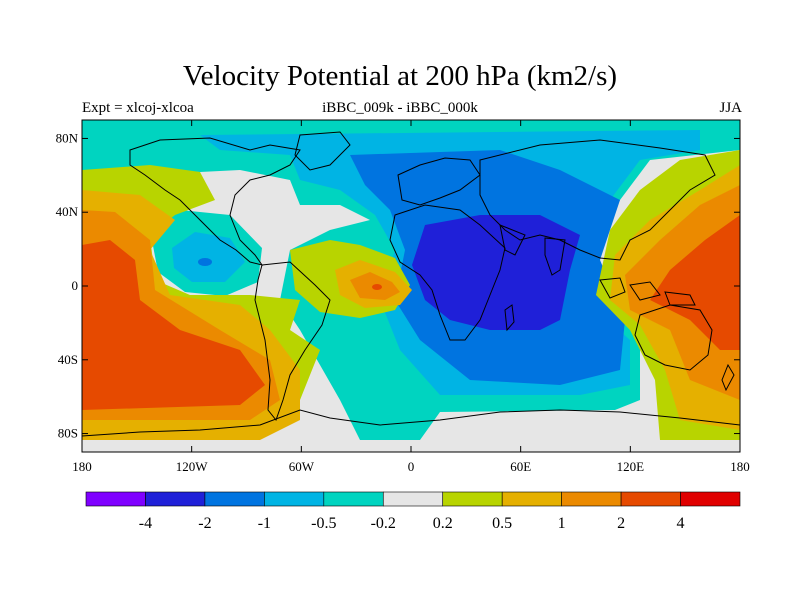  I want to click on comparison-label: iBBC_009k - iBBC_000k, so click(400, 108).